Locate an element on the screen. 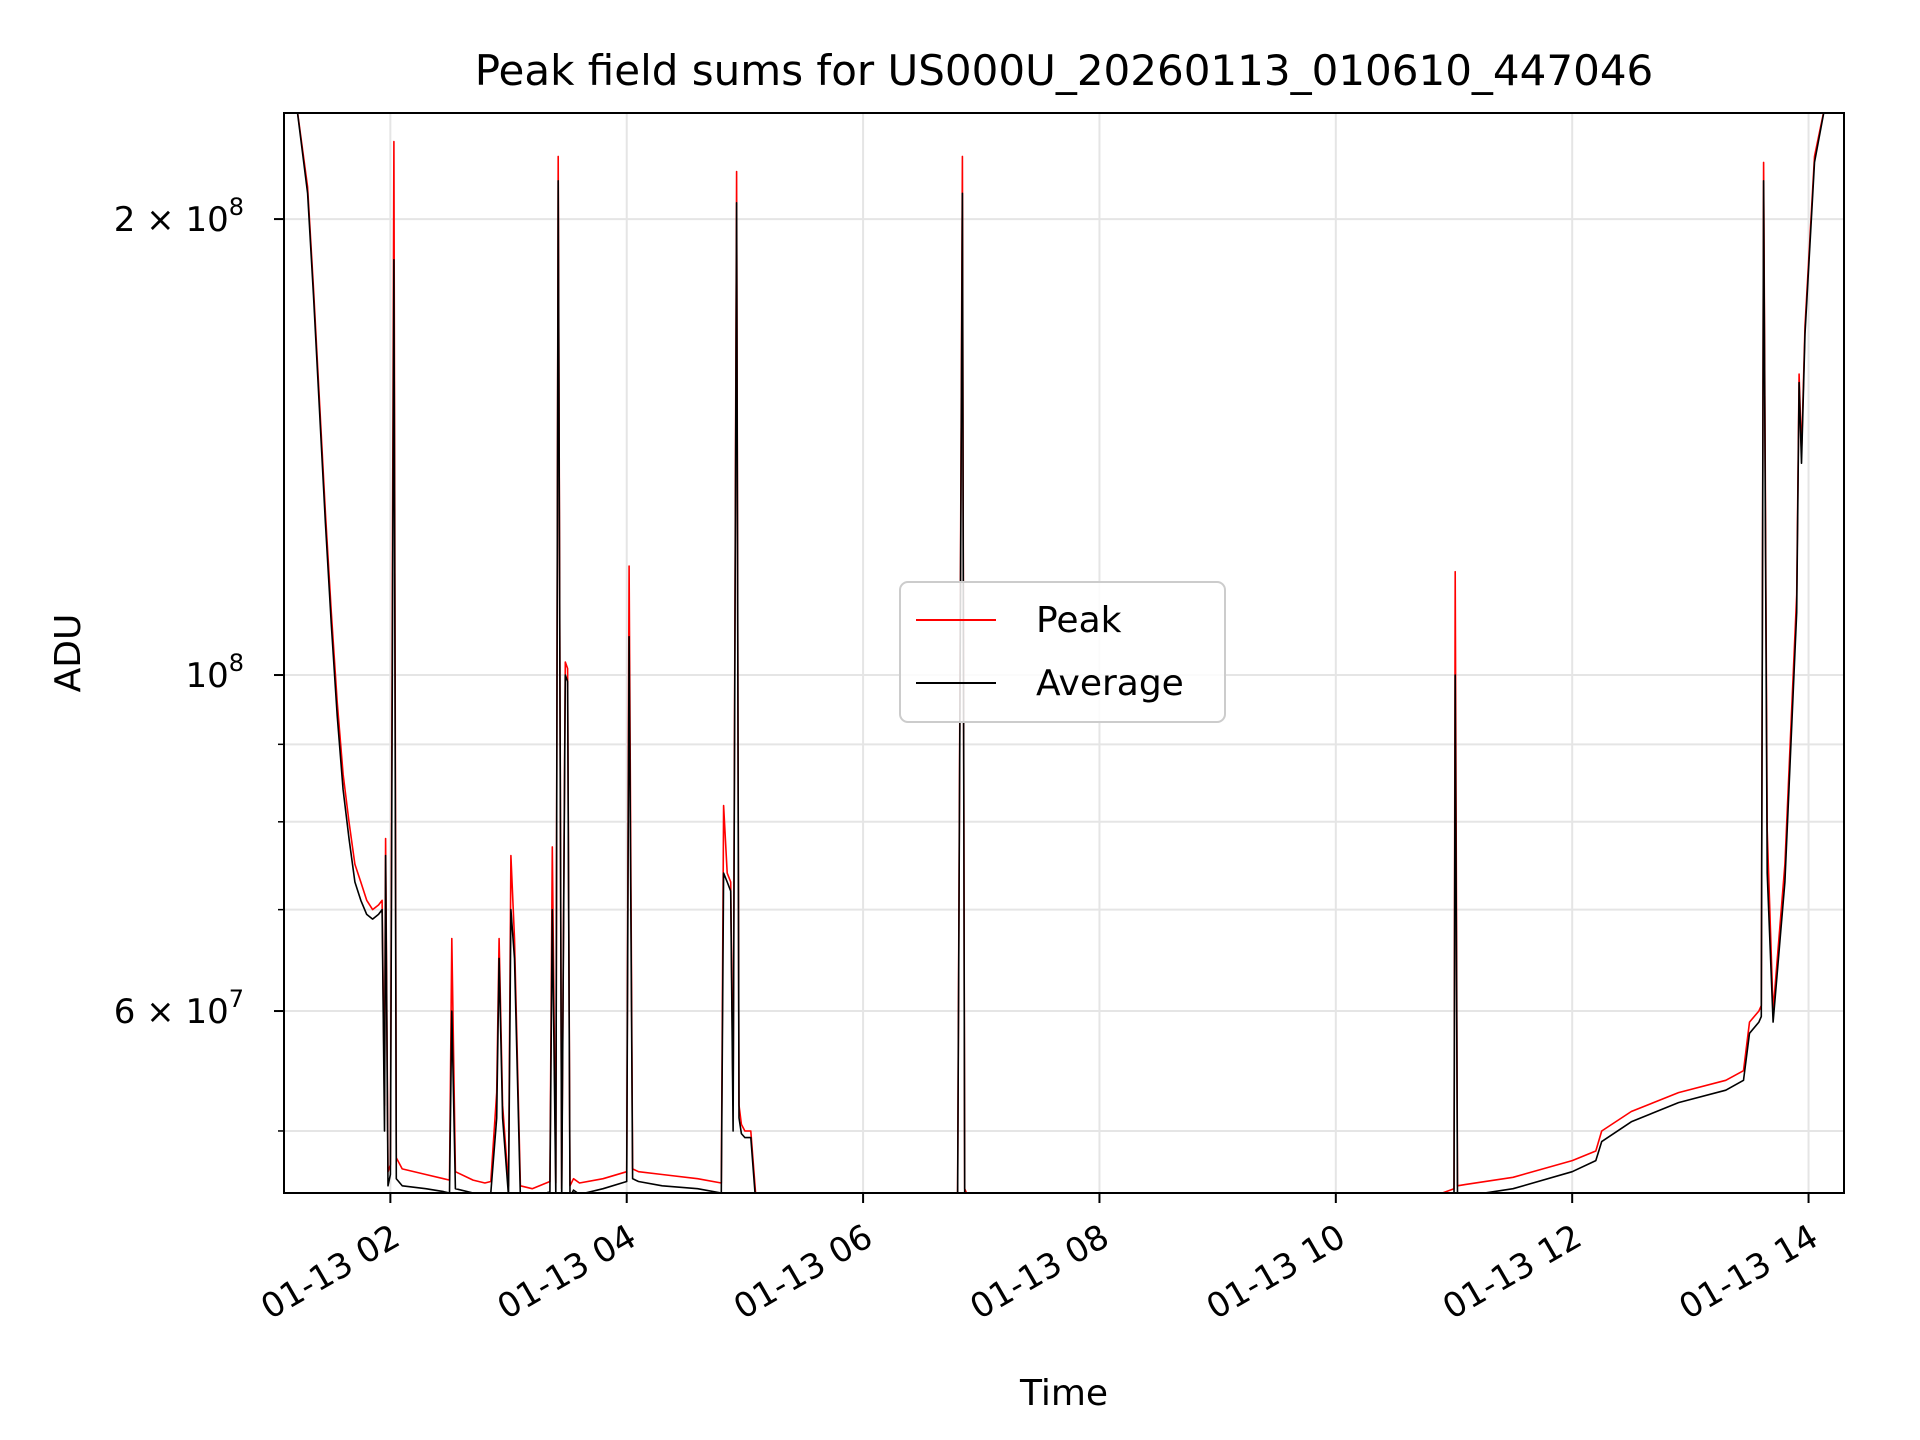 The height and width of the screenshot is (1440, 1920). y-axis-label: ADU is located at coordinates (68, 653).